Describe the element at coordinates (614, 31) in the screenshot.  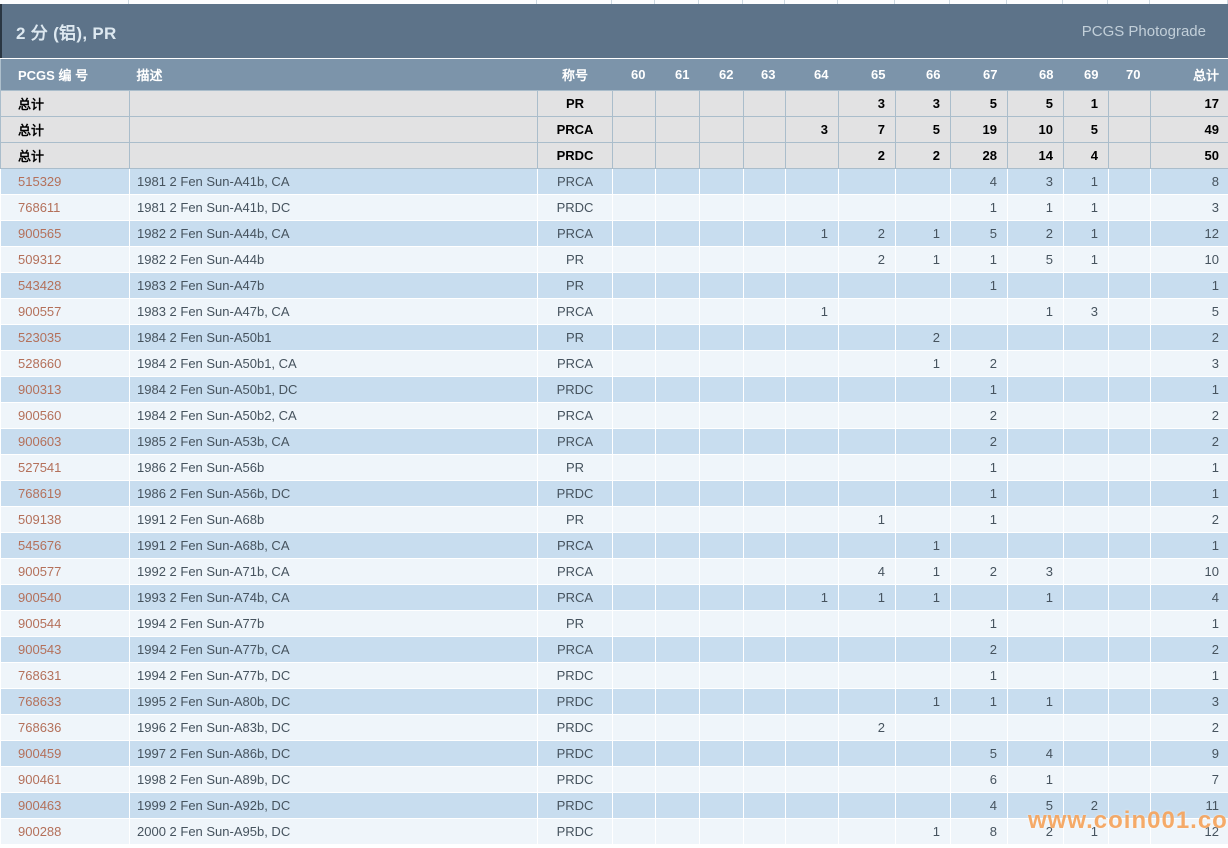
I see `report-title-bar: 2 分 (铝), PR PCGS Photograde` at that location.